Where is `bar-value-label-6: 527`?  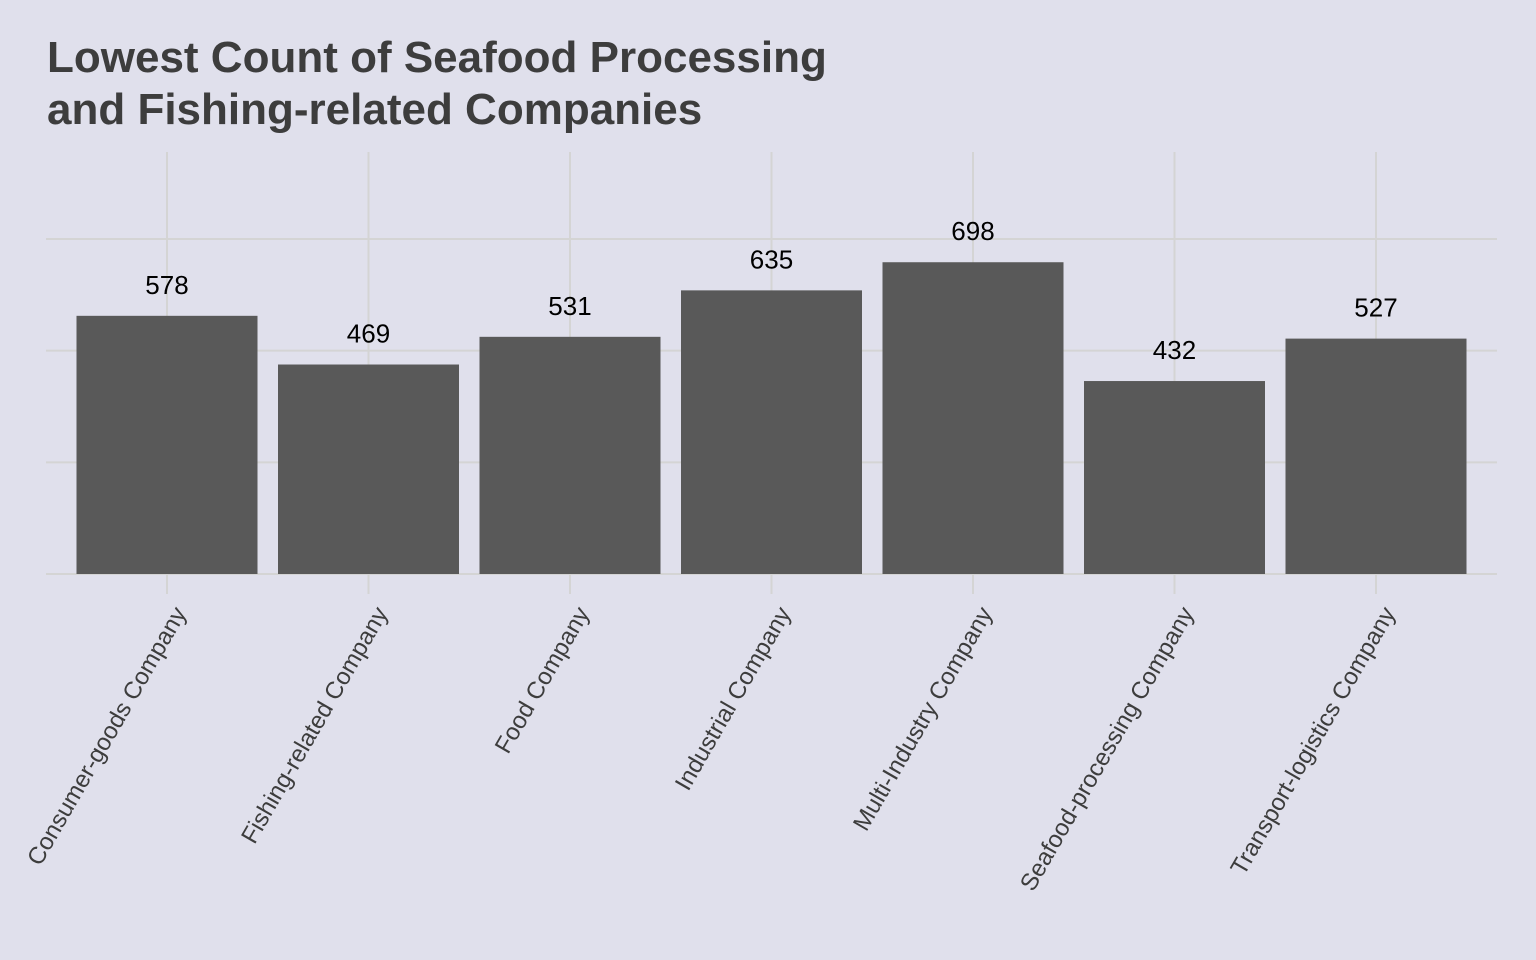 bar-value-label-6: 527 is located at coordinates (1375, 308).